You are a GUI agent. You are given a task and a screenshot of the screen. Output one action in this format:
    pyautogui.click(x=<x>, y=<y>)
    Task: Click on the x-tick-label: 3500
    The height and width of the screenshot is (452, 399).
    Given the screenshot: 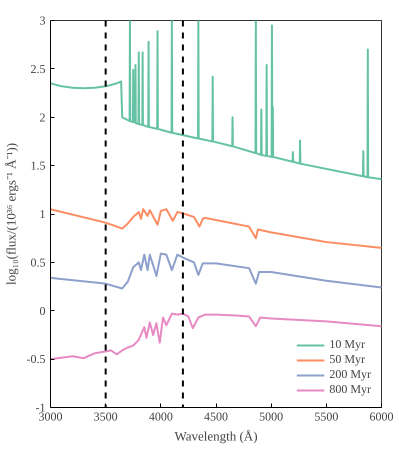 What is the action you would take?
    pyautogui.click(x=106, y=417)
    